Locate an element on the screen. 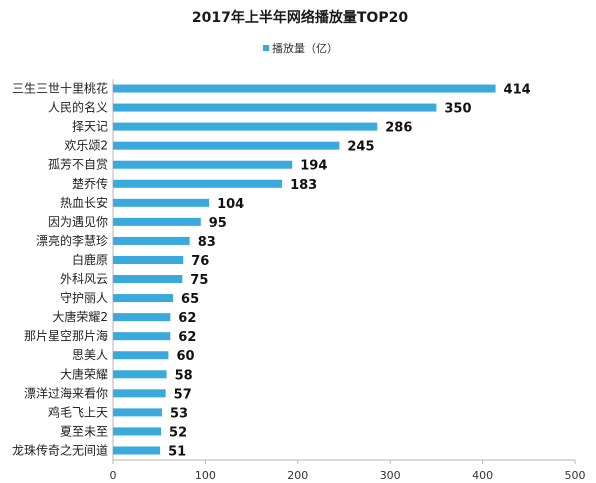  category-label: 漂亮的李慧珍 is located at coordinates (72, 240).